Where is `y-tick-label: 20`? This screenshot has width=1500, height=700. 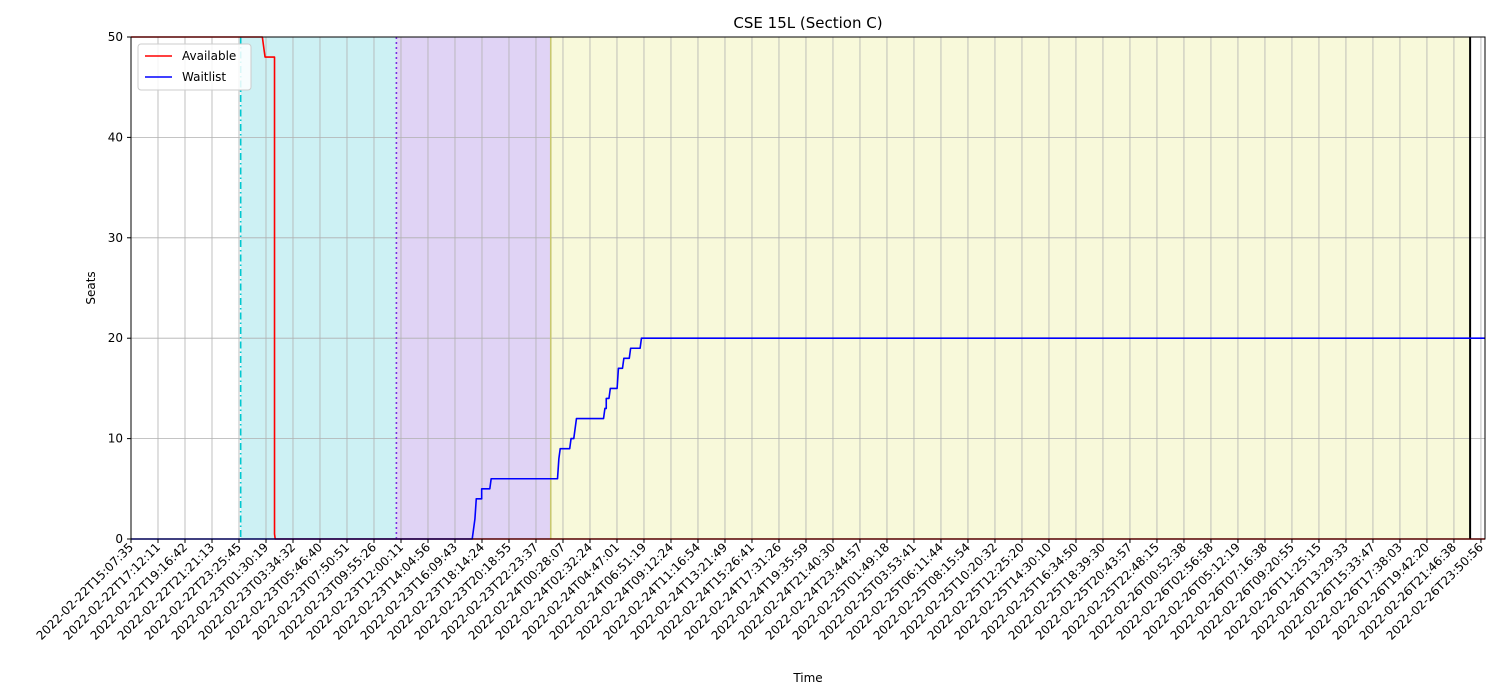
y-tick-label: 20 is located at coordinates (115, 338).